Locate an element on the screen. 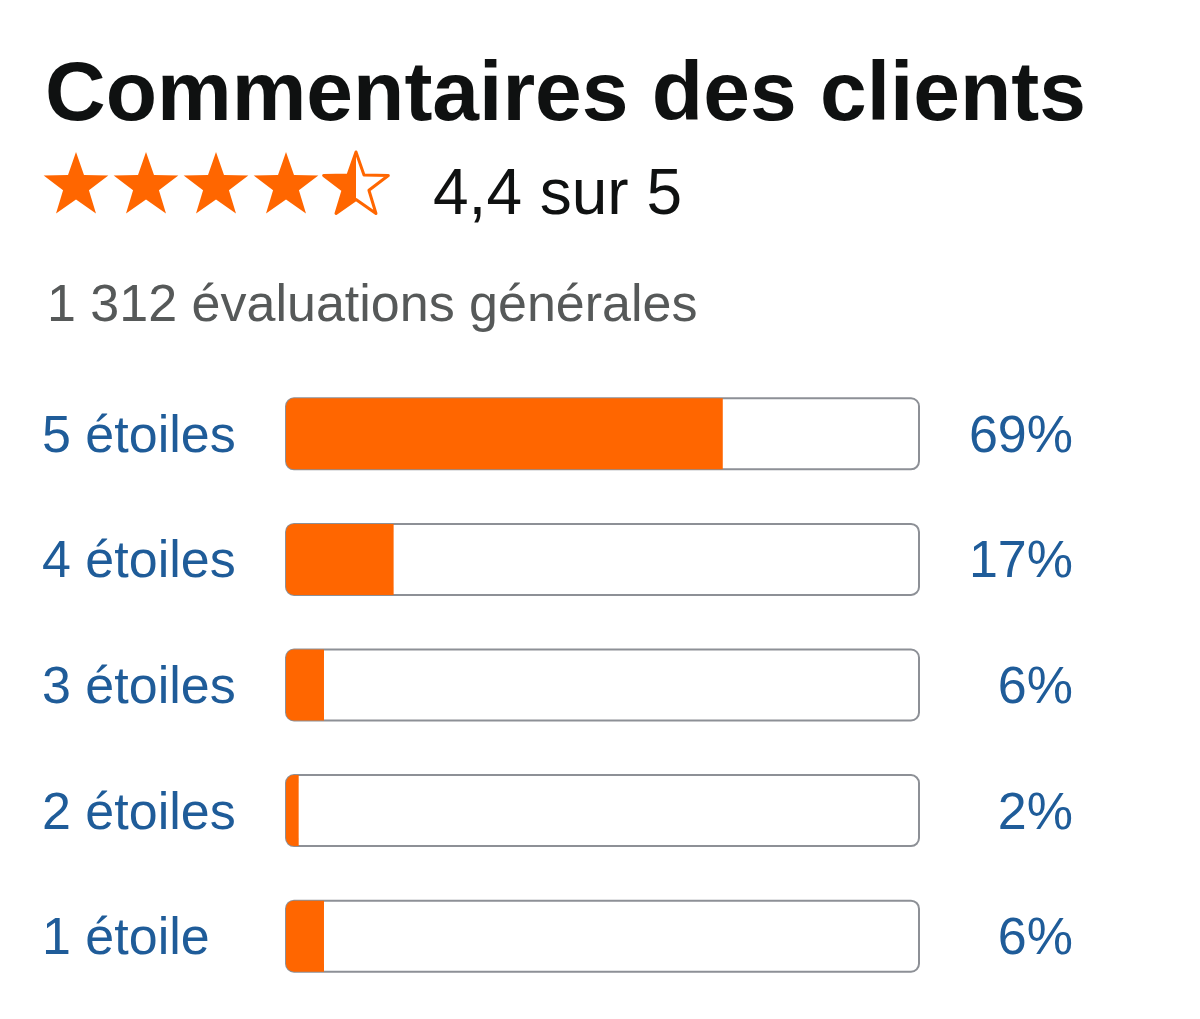  data-label: 69% is located at coordinates (1020, 433).